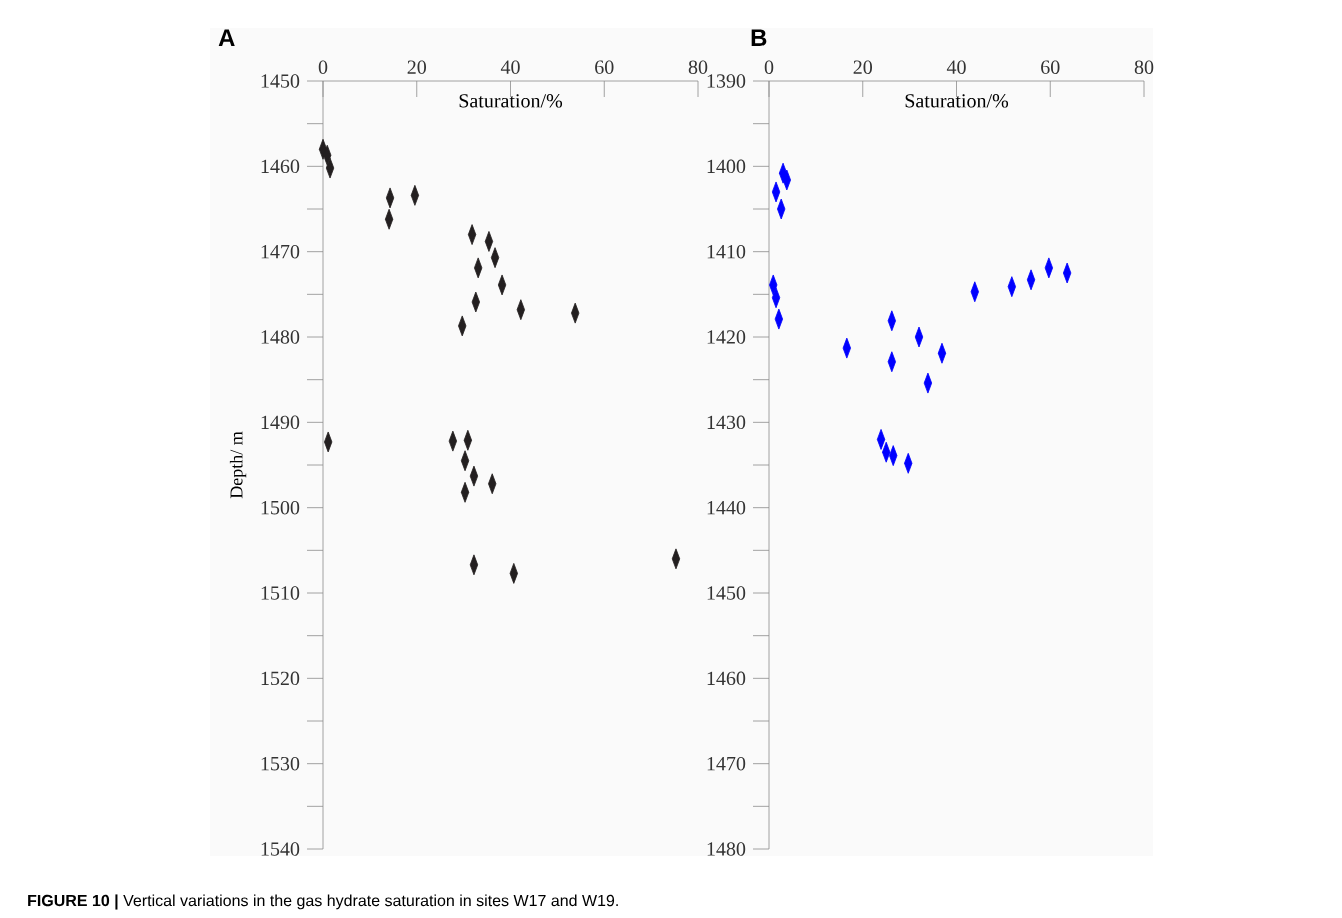 The width and height of the screenshot is (1342, 918). What do you see at coordinates (226, 37) in the screenshot?
I see `chart-title: A` at bounding box center [226, 37].